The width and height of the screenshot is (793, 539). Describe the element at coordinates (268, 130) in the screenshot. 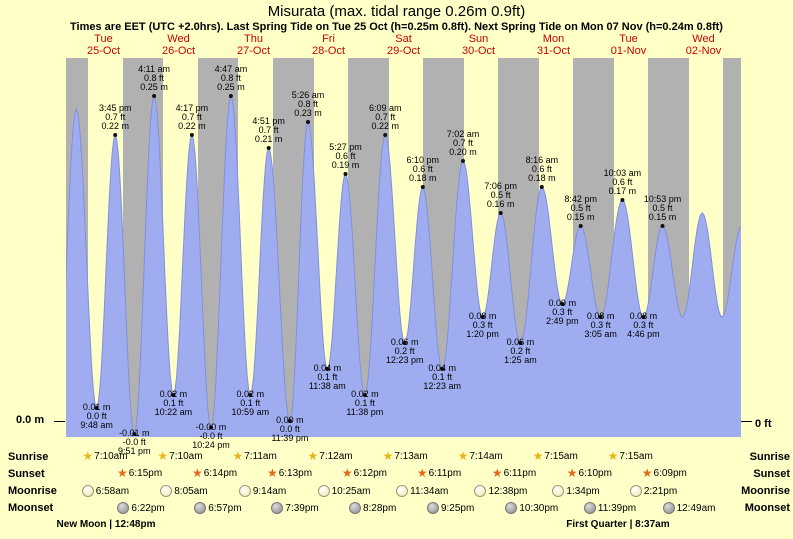

I see `tide-label-high: 4:51 pm 0.7 ft 0.21 m` at that location.